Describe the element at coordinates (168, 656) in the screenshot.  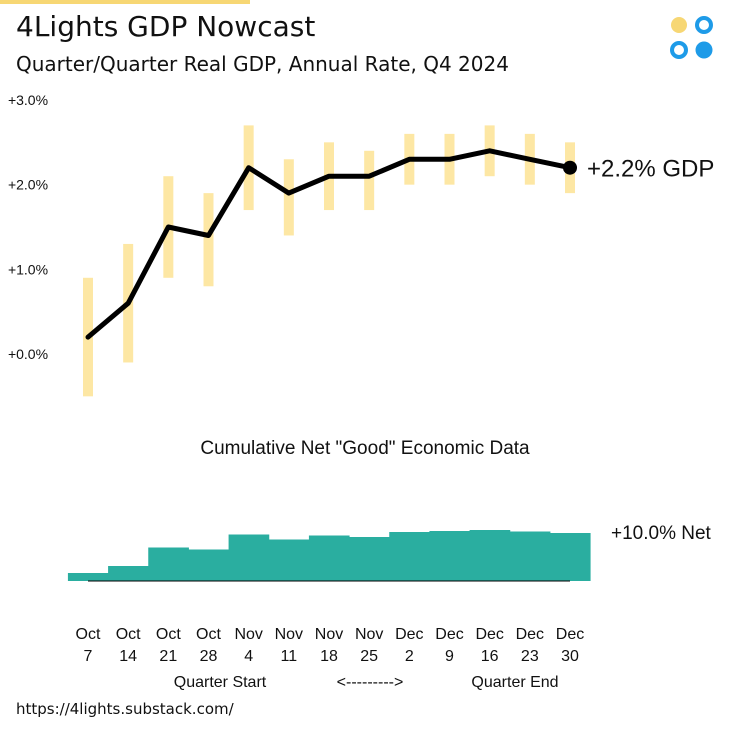
I see `x-tick-day: 21` at that location.